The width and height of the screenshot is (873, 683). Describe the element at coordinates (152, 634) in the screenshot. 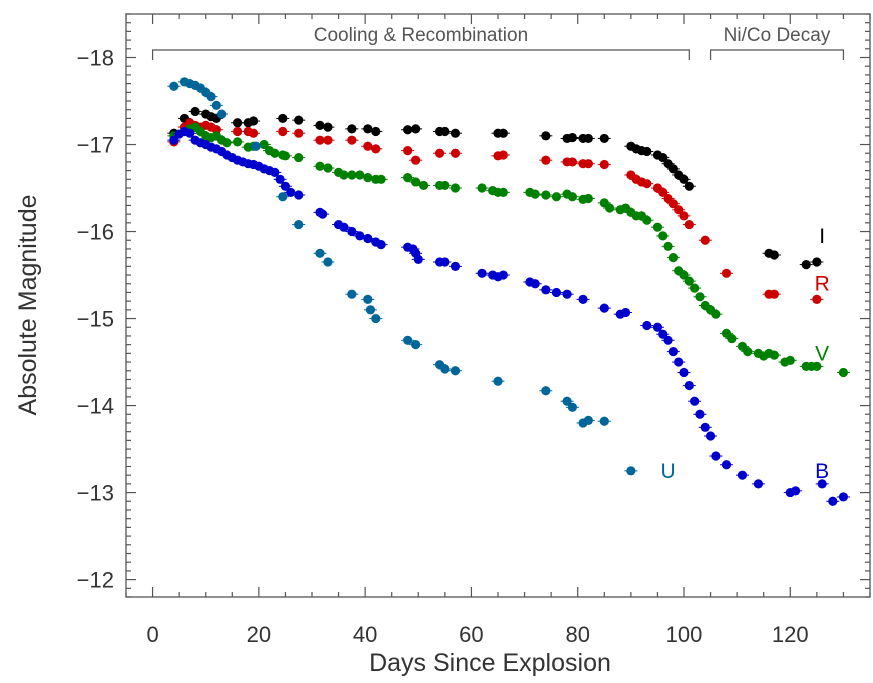

I see `x-tick-label: 0` at that location.